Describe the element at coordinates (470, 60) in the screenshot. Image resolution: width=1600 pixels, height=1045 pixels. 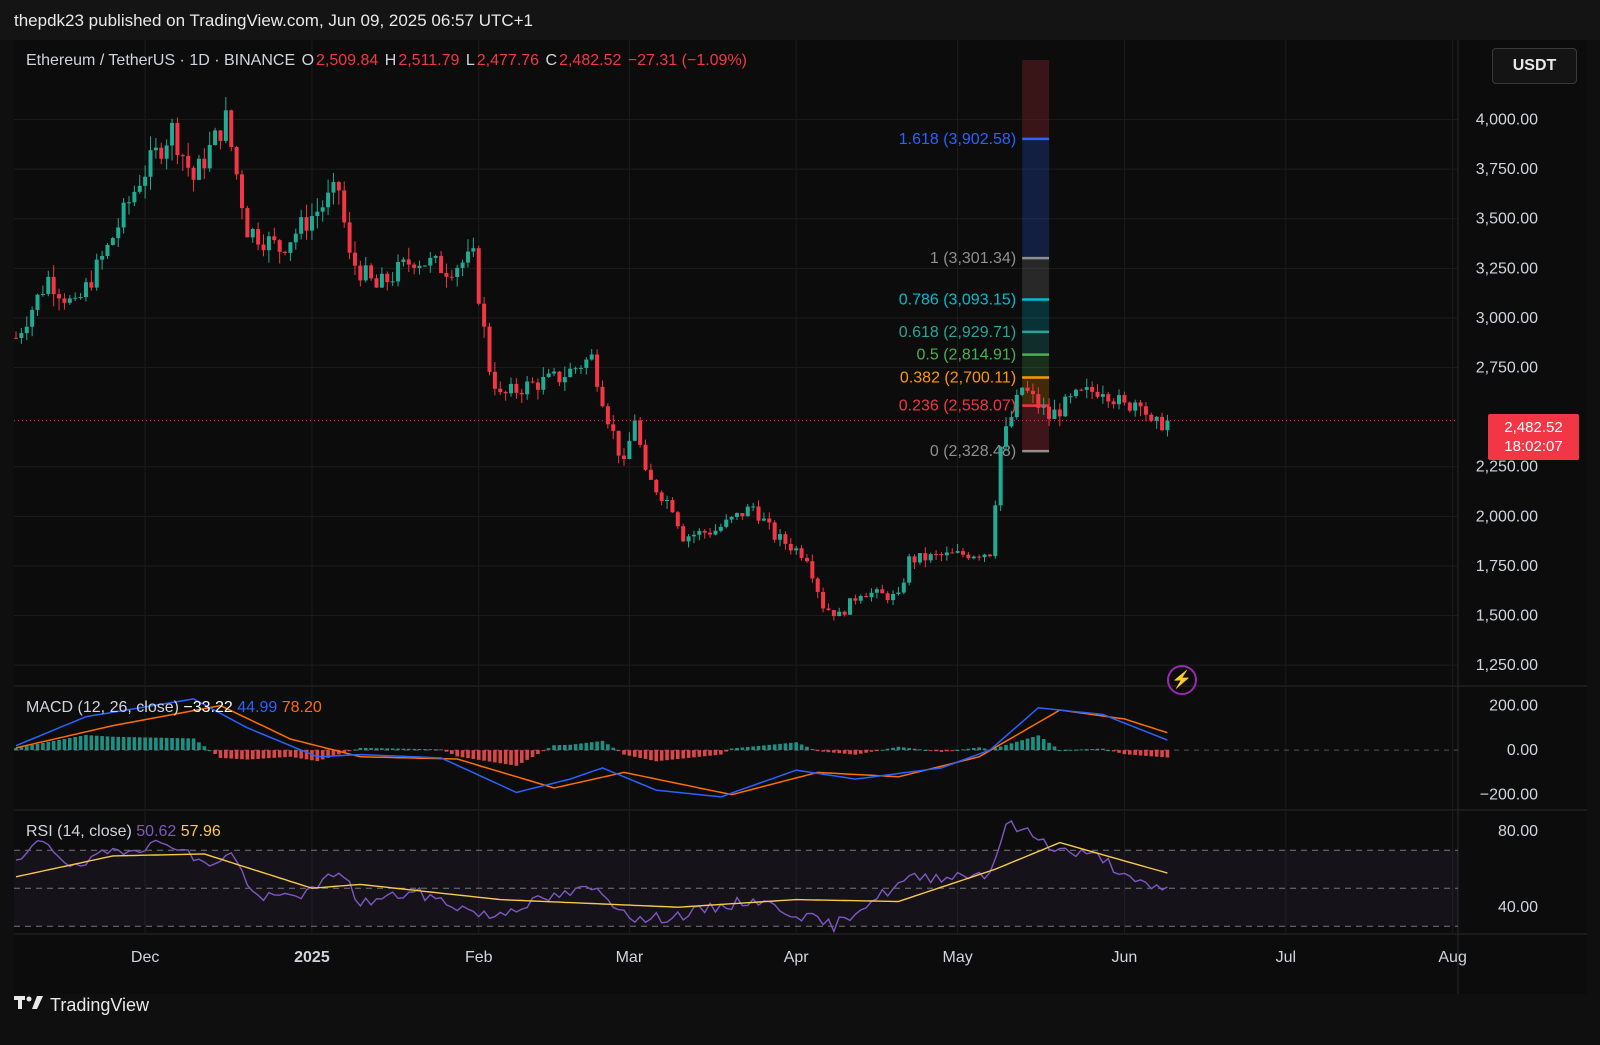
I see `low-label: L` at that location.